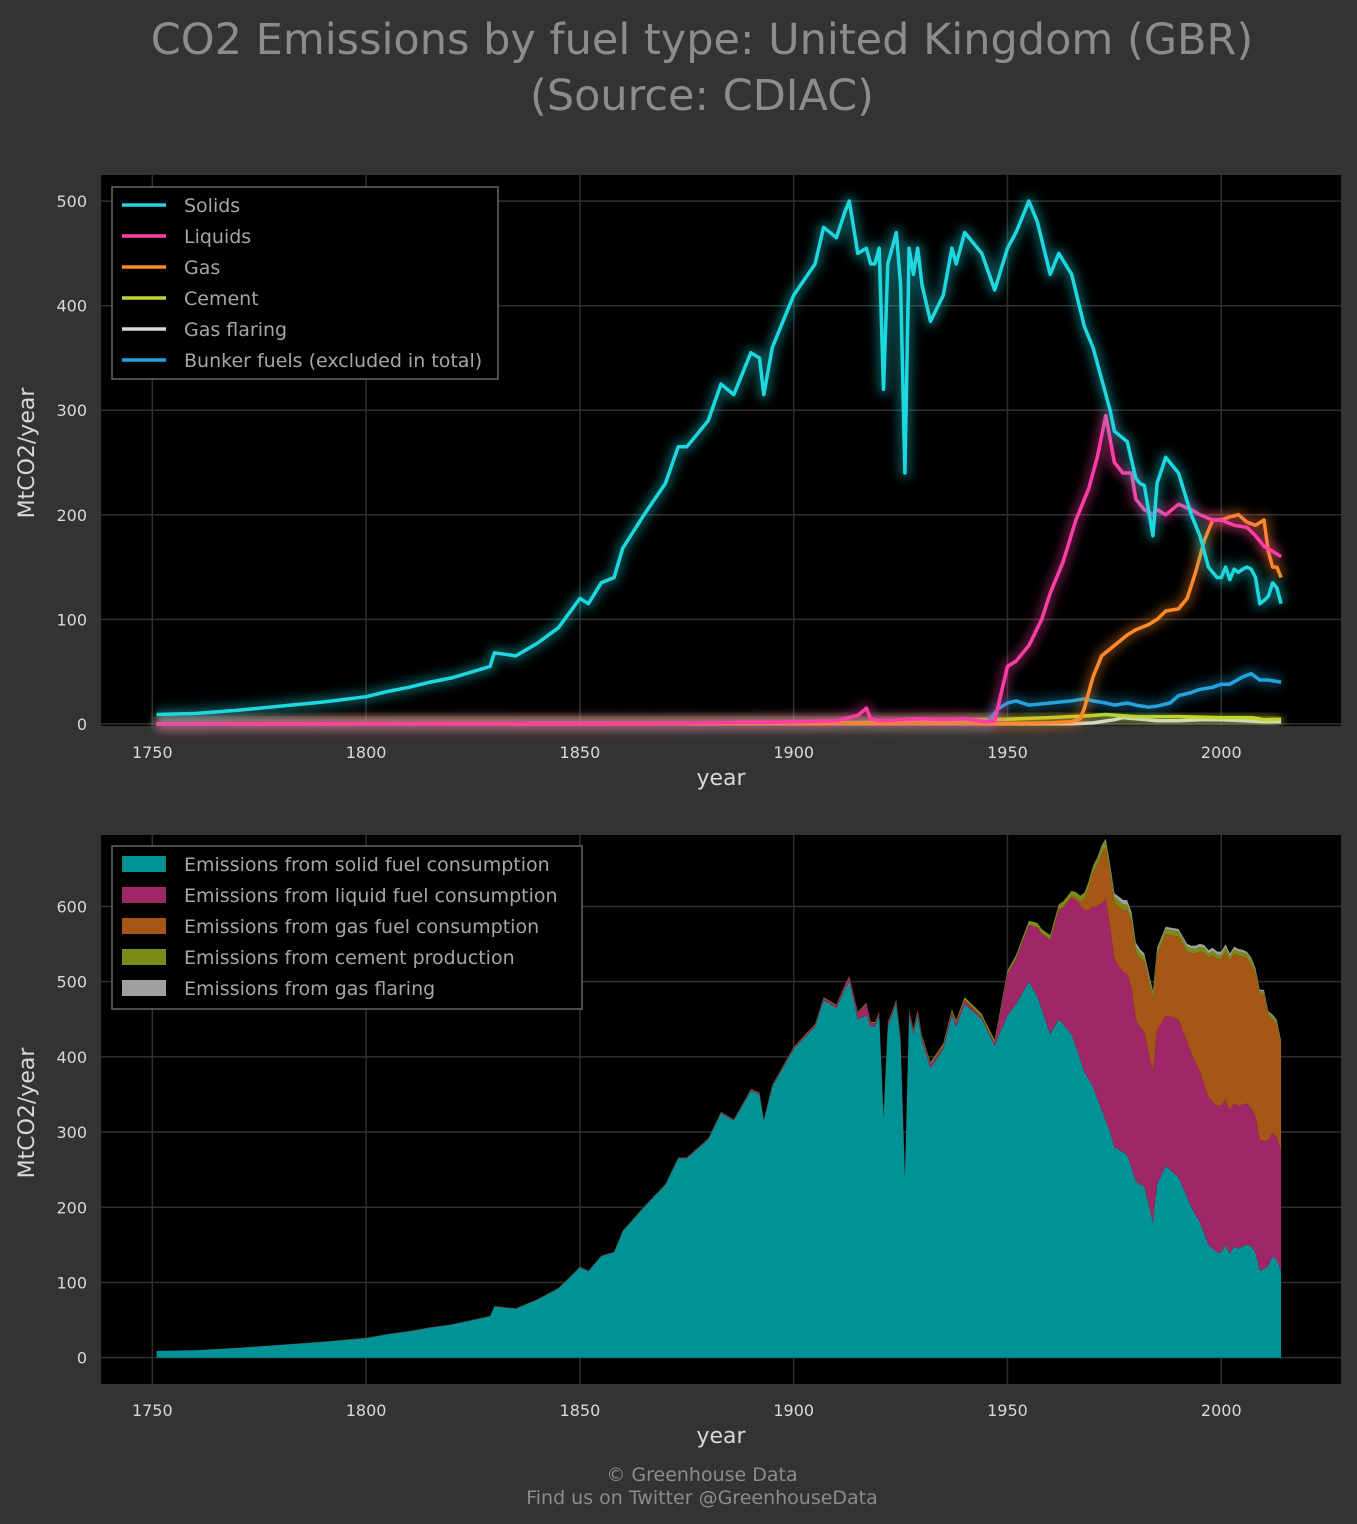  I want to click on footer-twitter: Find us on Twitter @GreenhouseData, so click(702, 1498).